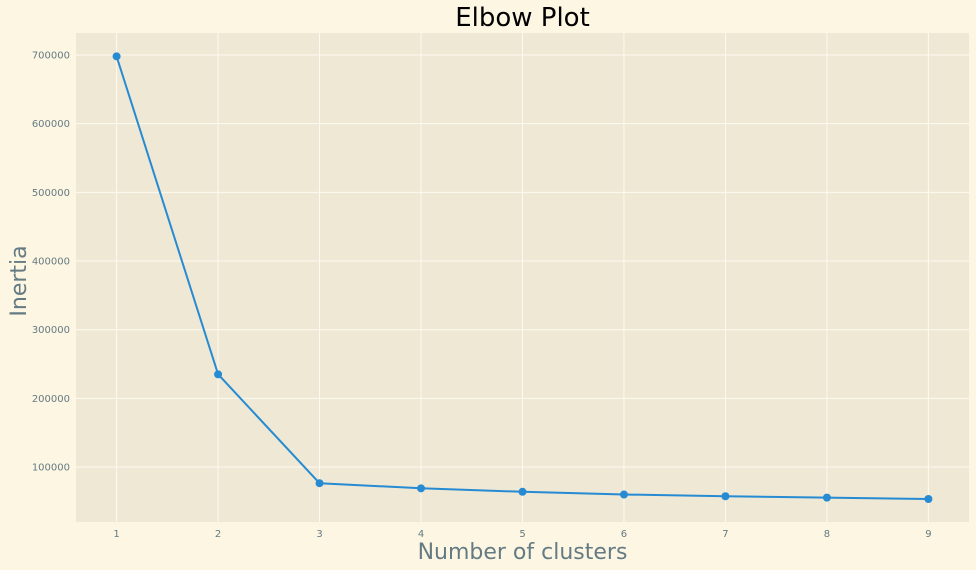  Describe the element at coordinates (827, 534) in the screenshot. I see `x-tick-label: 8` at that location.